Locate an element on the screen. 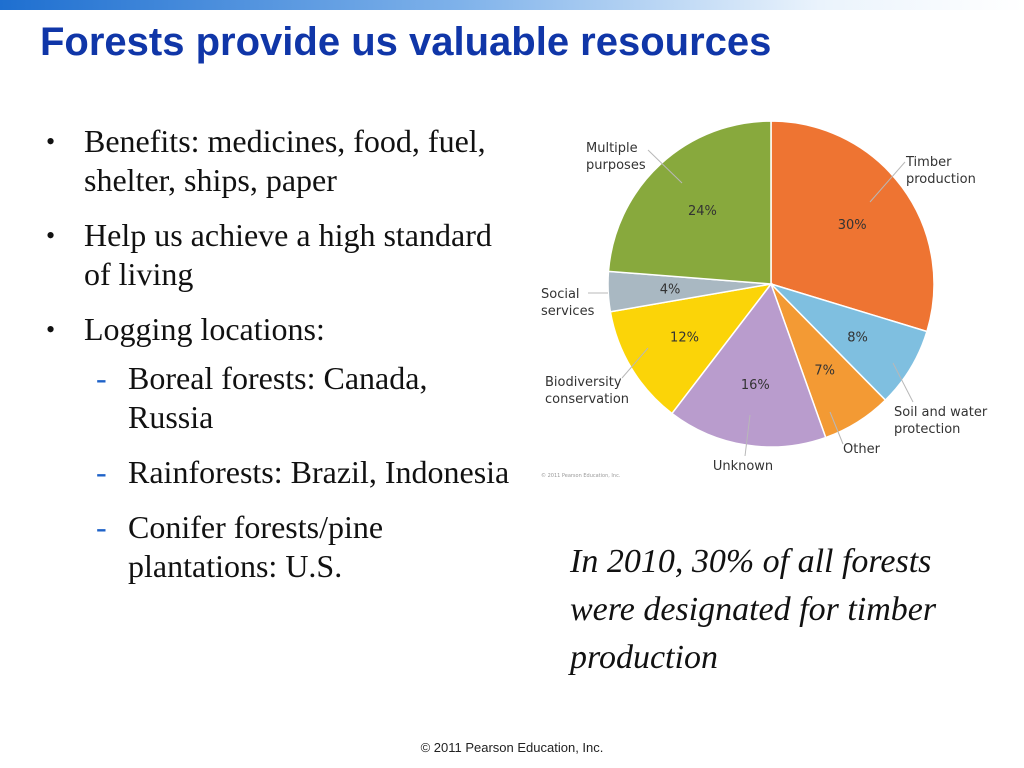 The width and height of the screenshot is (1024, 768). sub-bullet-text: Rainforests: Brazil, Indonesia is located at coordinates (319, 472).